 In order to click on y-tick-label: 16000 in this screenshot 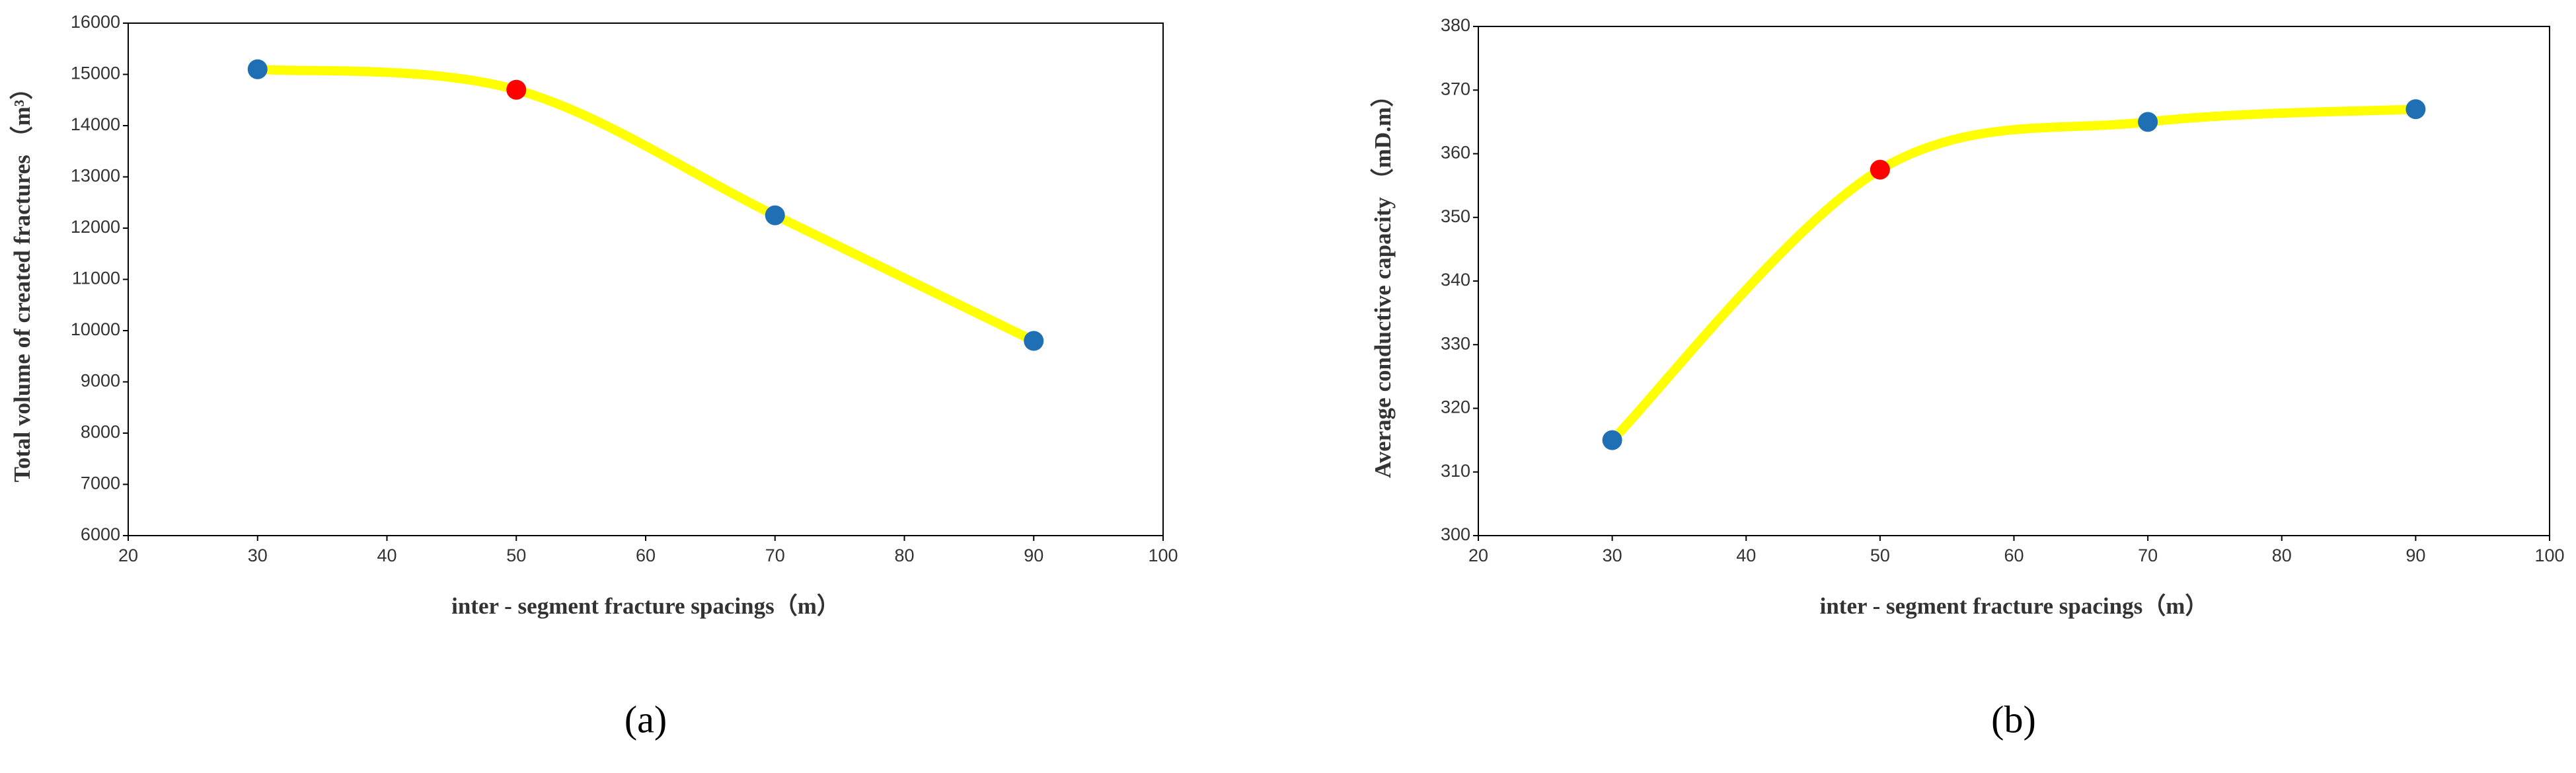, I will do `click(95, 22)`.